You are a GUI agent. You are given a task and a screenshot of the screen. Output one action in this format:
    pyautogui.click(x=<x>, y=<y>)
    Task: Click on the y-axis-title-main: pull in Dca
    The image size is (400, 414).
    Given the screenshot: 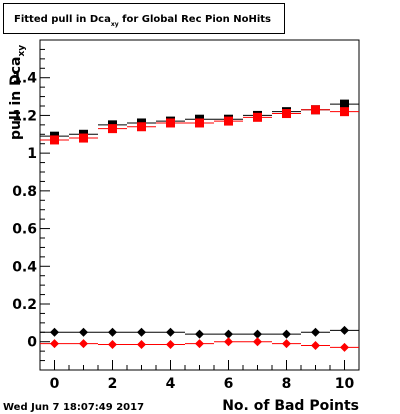 What is the action you would take?
    pyautogui.click(x=16, y=98)
    